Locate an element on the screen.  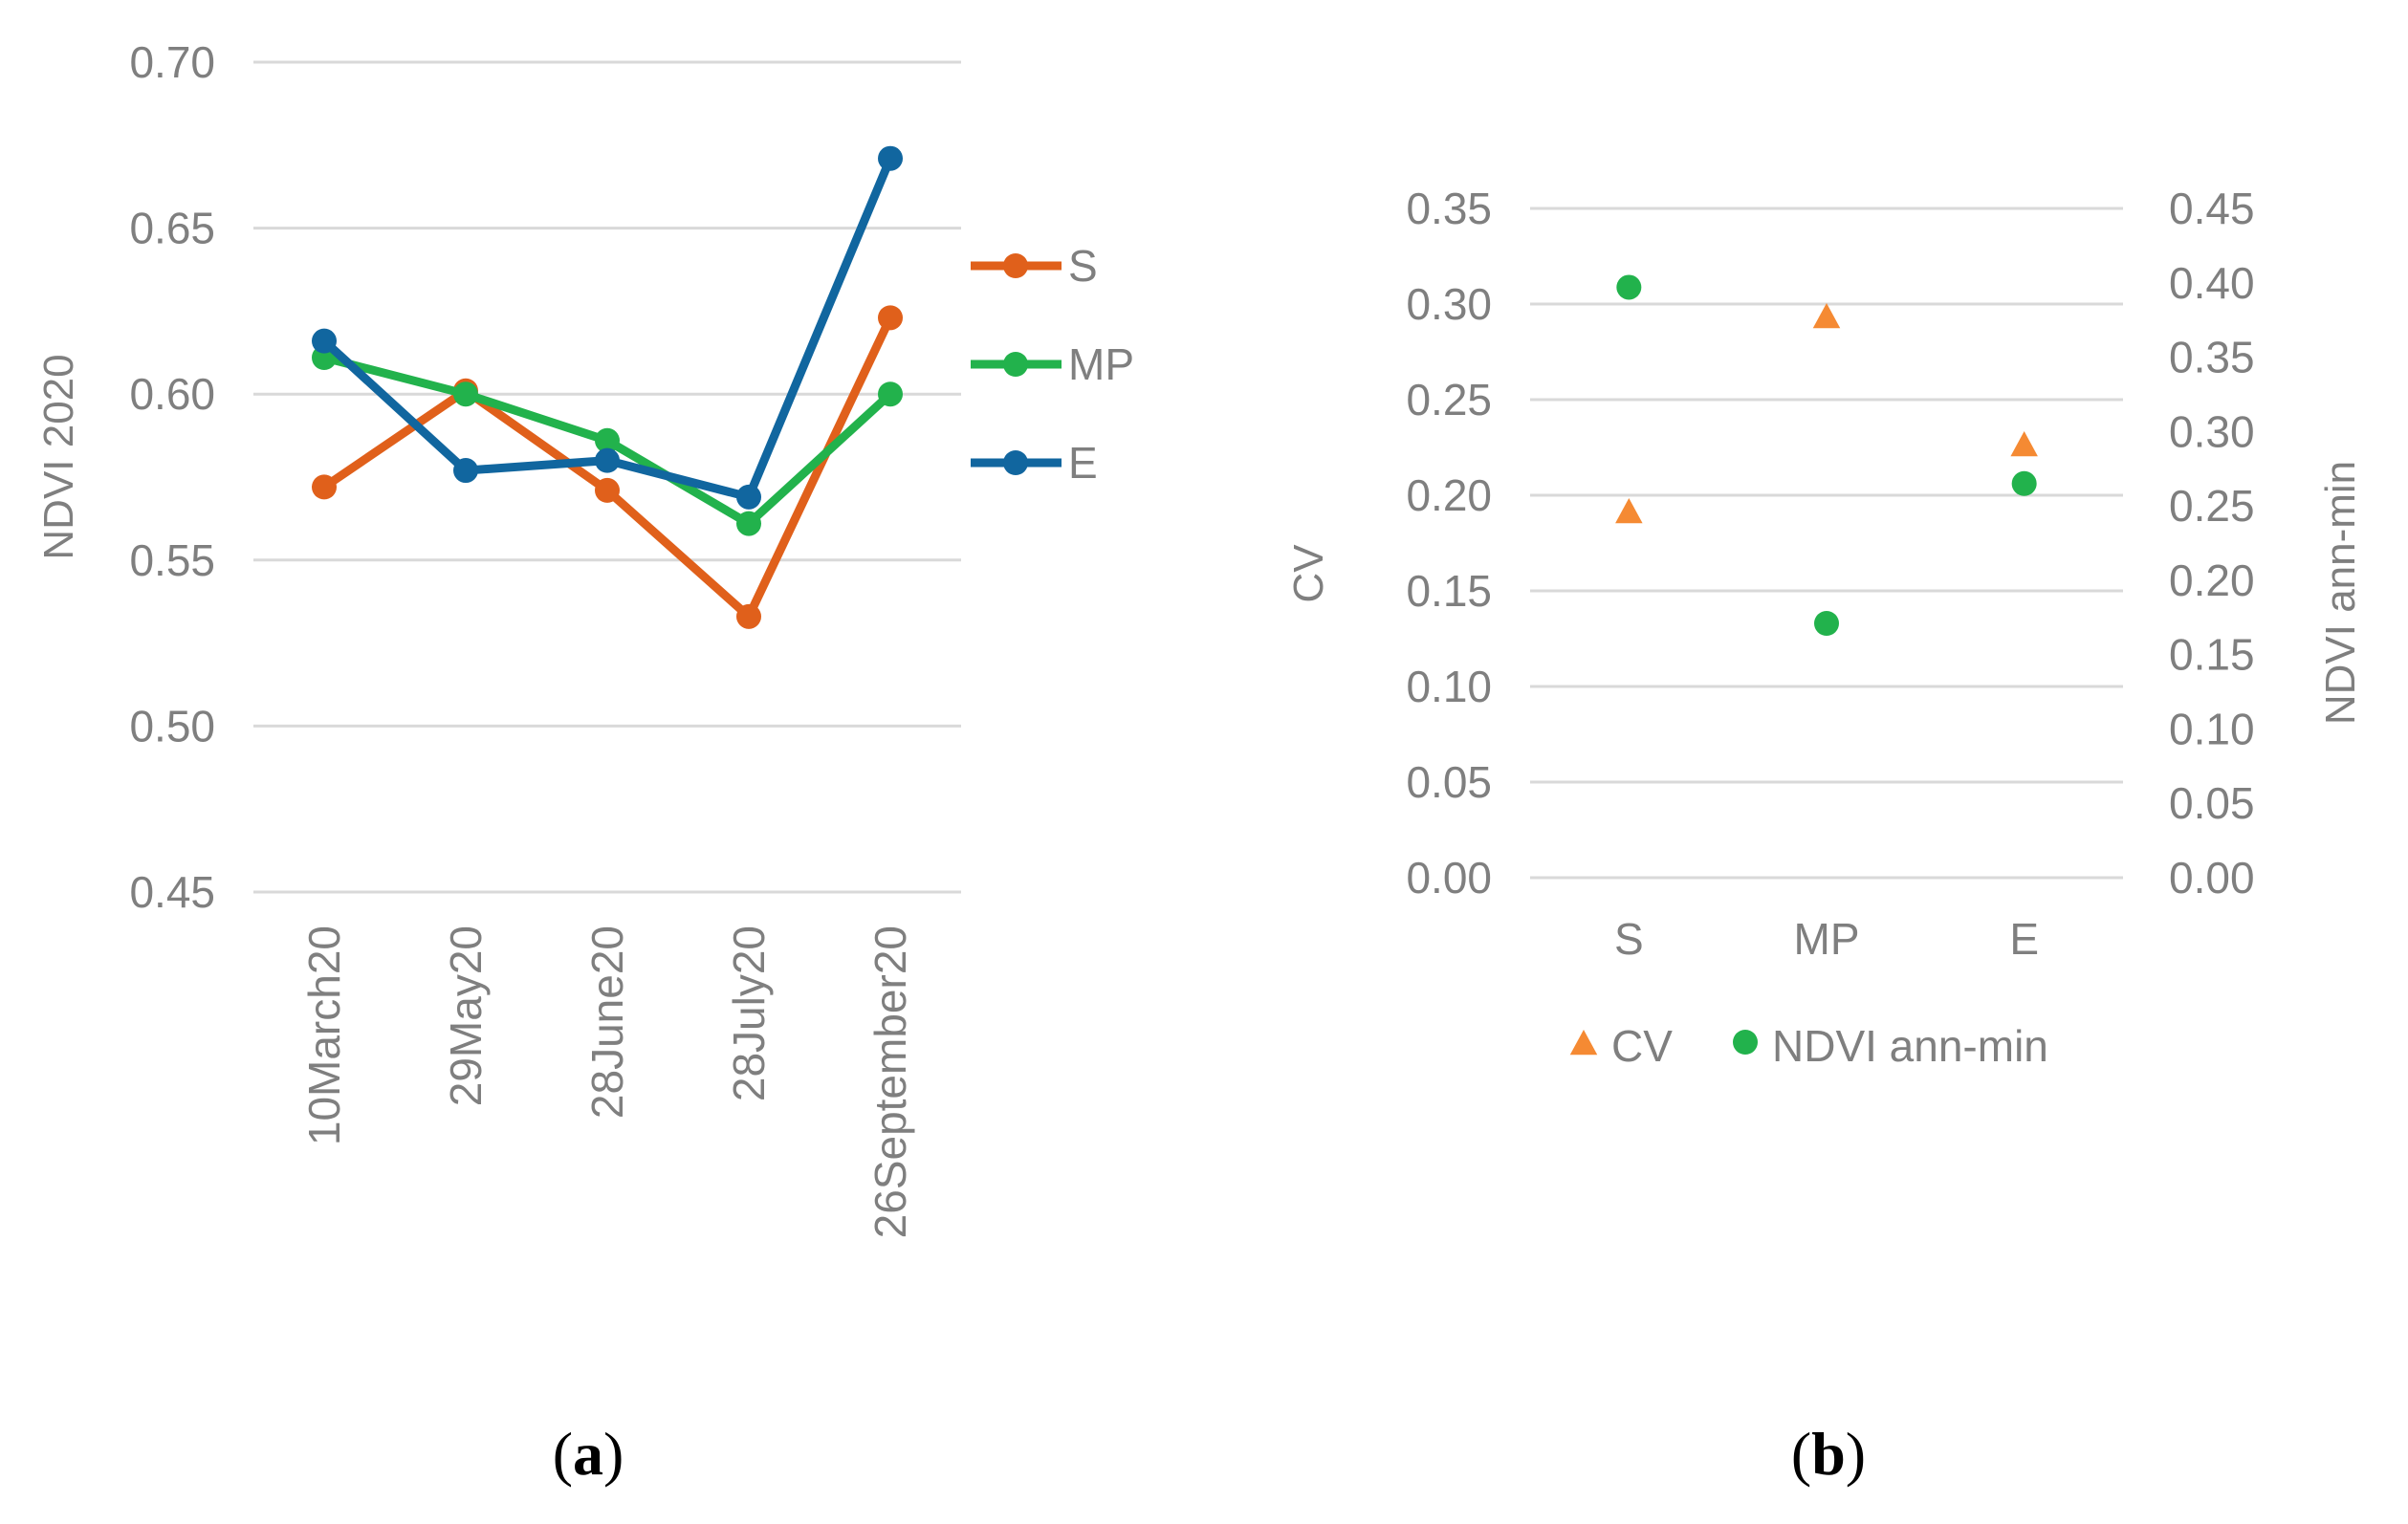
b-left-y-tick-label: 0.25 is located at coordinates (1449, 400).